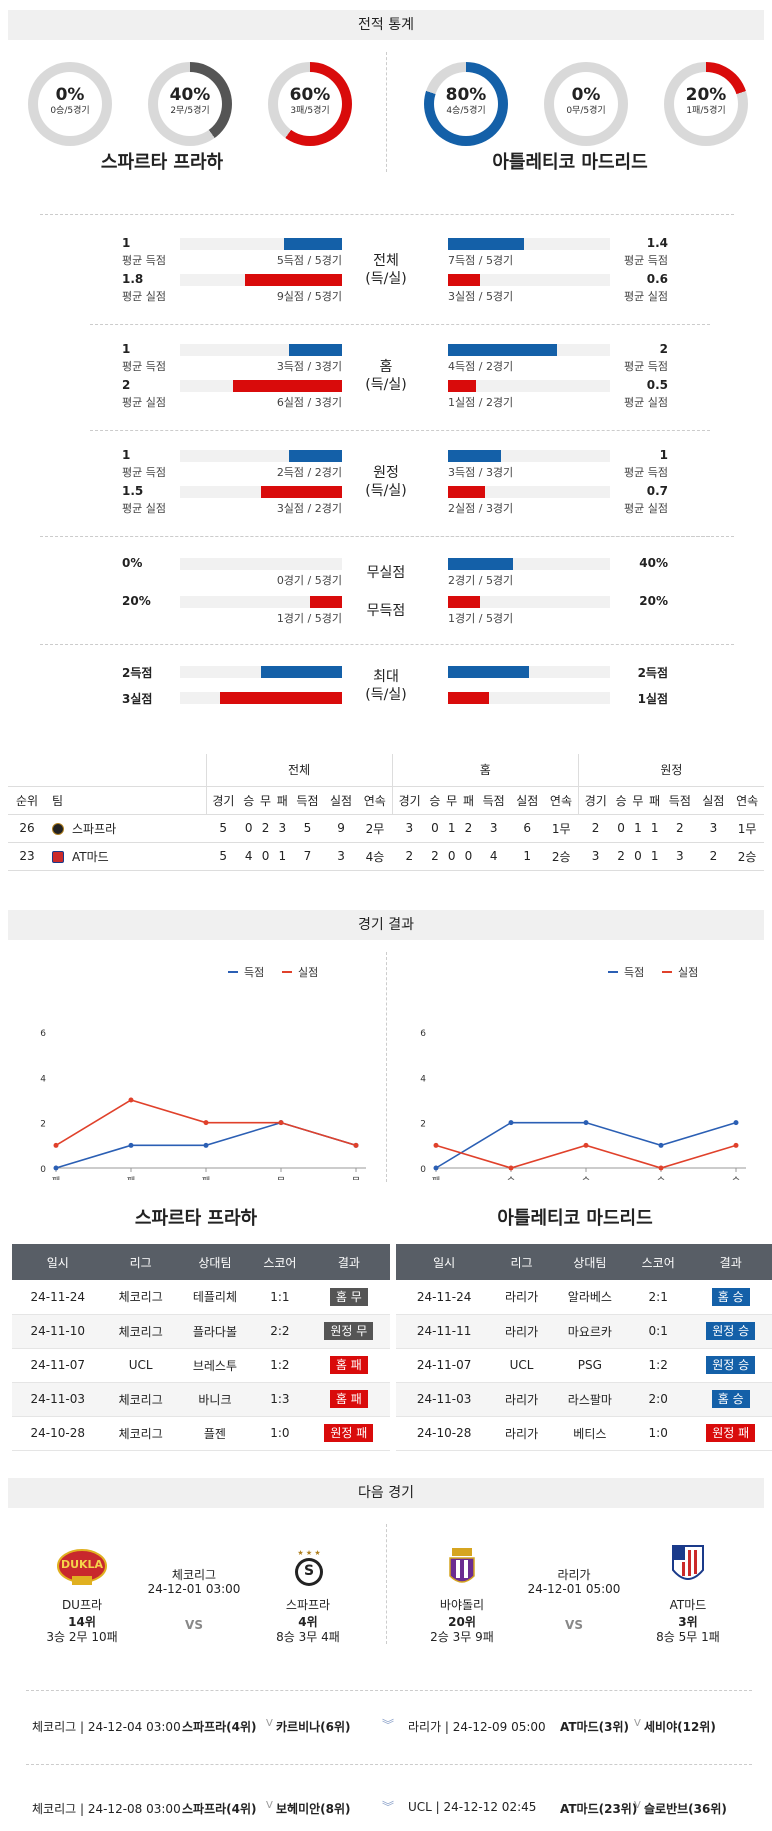 The width and height of the screenshot is (772, 1831). Describe the element at coordinates (307, 856) in the screenshot. I see `standings-cell: 7` at that location.